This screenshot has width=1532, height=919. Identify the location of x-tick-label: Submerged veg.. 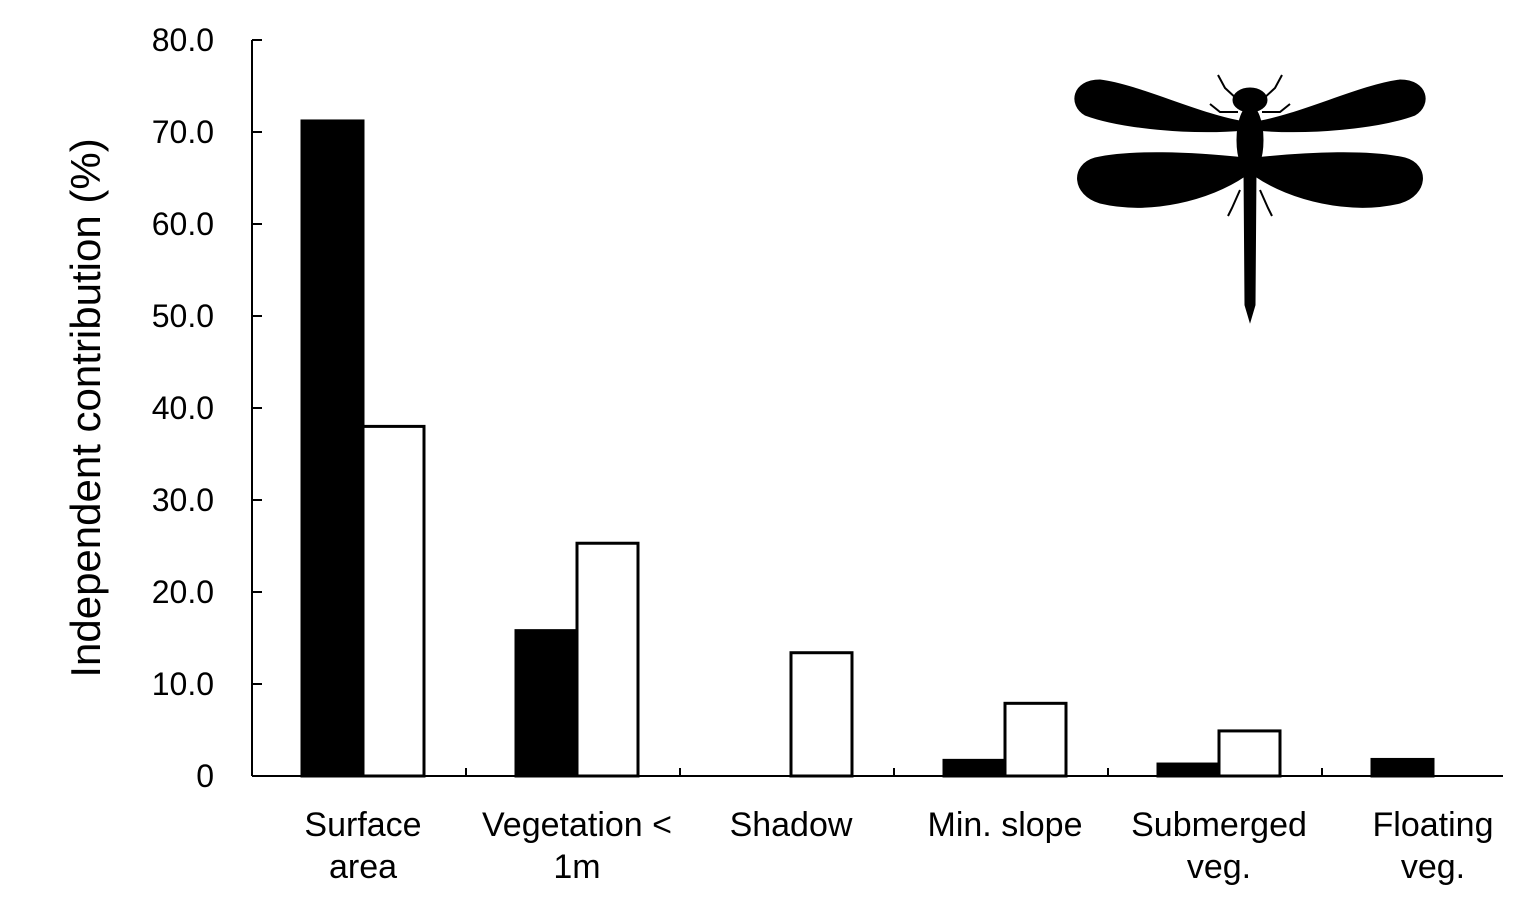
(1219, 846).